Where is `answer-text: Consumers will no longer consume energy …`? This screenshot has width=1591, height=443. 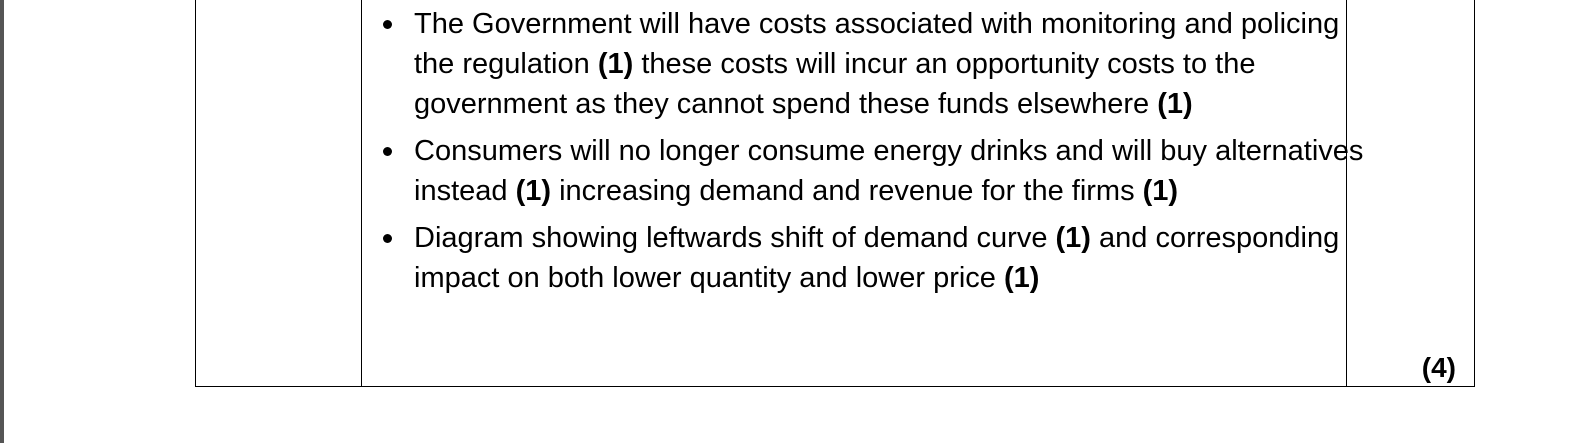 answer-text: Consumers will no longer consume energy … is located at coordinates (889, 171).